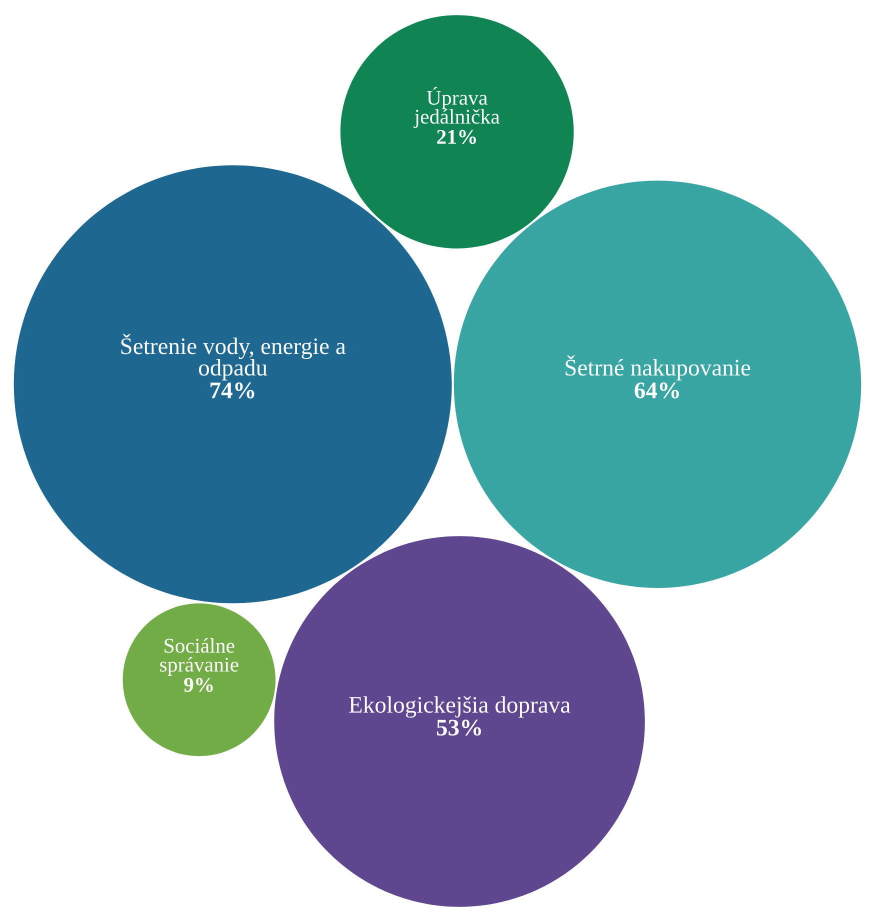  I want to click on category-label: Šetrenie vody, energie a odpadu, so click(233, 357).